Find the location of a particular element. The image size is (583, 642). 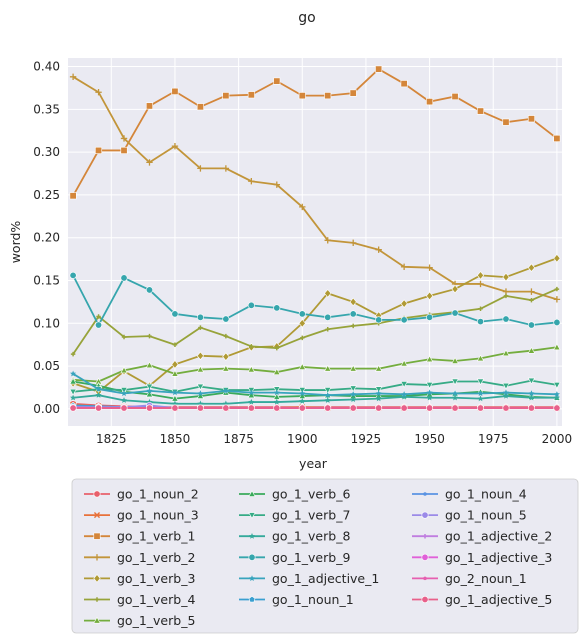

legend-label: go_1_adjective_3 is located at coordinates (498, 557).